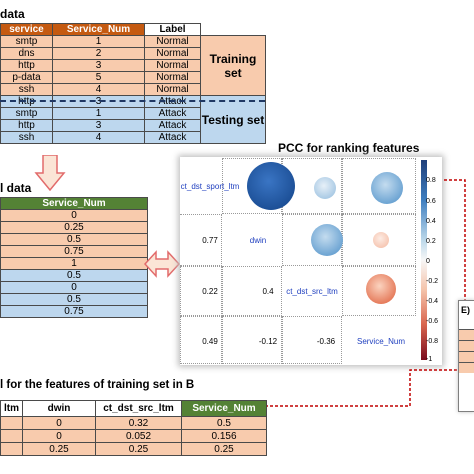  I want to click on pcc-value: -0.36, so click(326, 341).